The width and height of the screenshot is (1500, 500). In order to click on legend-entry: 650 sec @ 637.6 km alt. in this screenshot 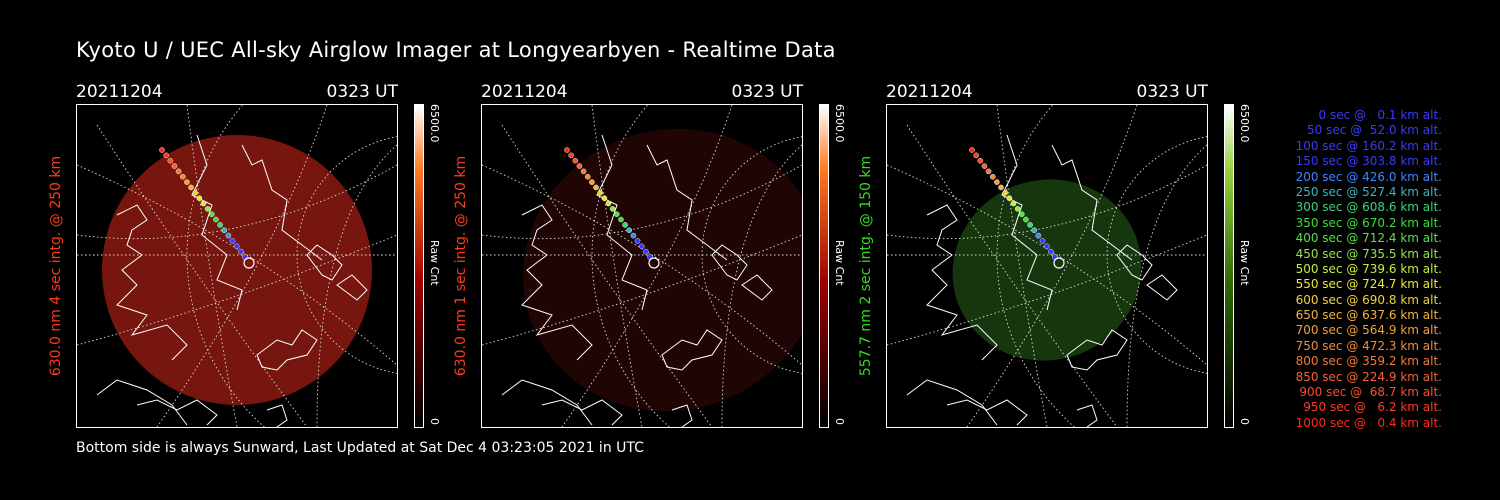, I will do `click(1368, 315)`.